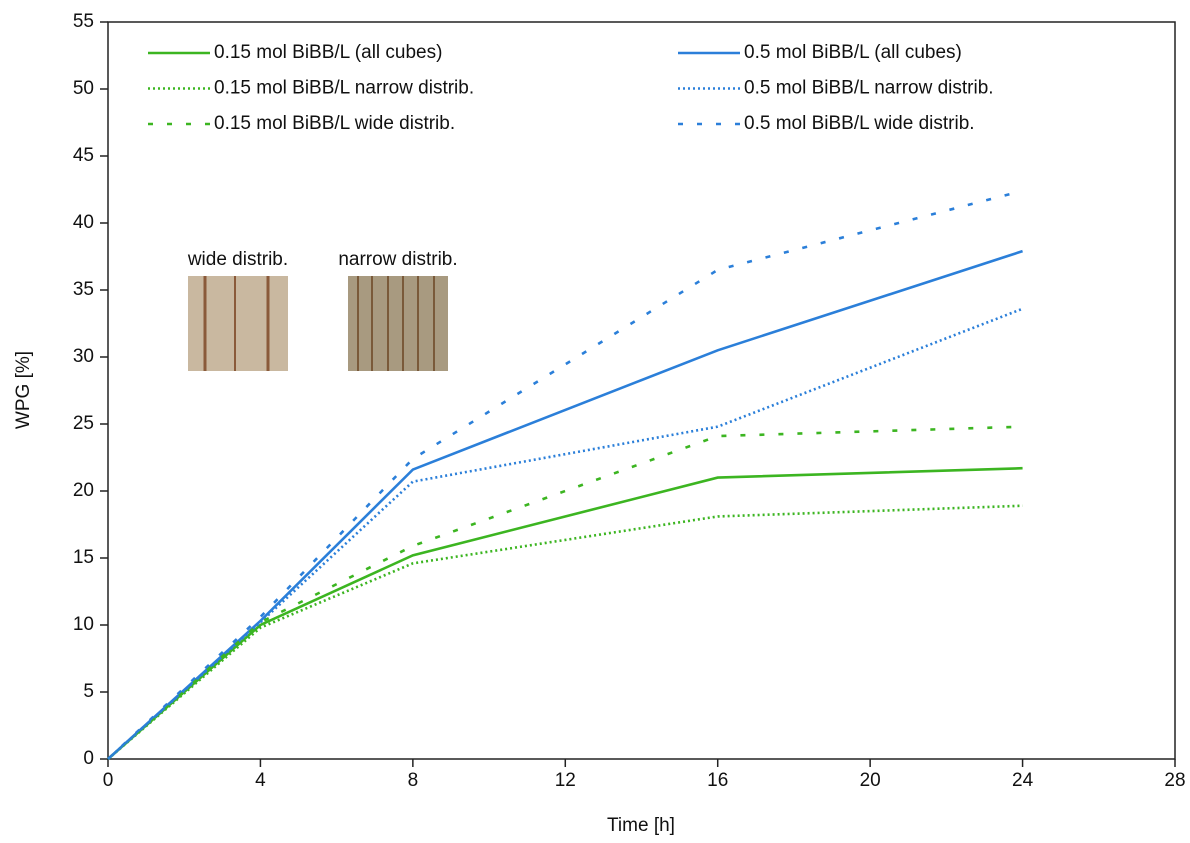  Describe the element at coordinates (328, 52) in the screenshot. I see `legend-label: 0.15 mol BiBB/L (all cubes)` at that location.